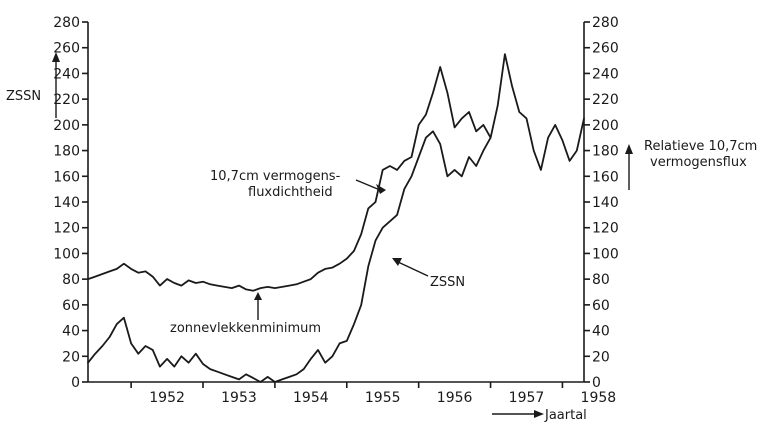 This screenshot has width=782, height=430. What do you see at coordinates (66, 23) in the screenshot?
I see `left-y-tick-label: 280` at bounding box center [66, 23].